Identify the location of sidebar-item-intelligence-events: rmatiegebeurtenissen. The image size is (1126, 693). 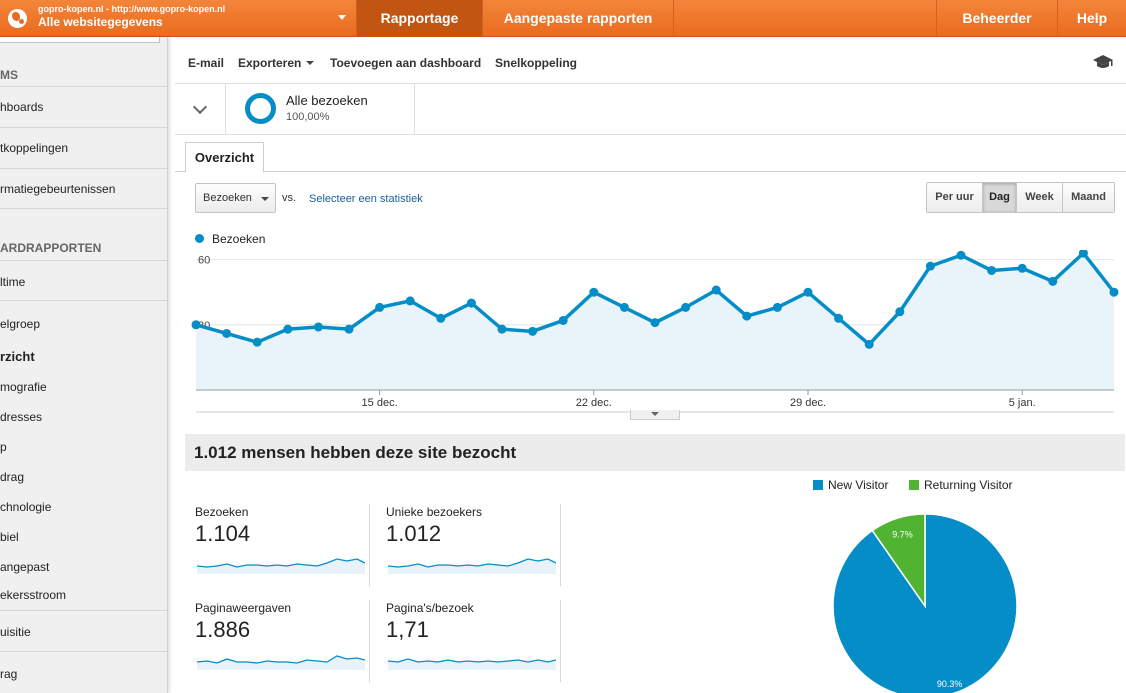
(83, 188).